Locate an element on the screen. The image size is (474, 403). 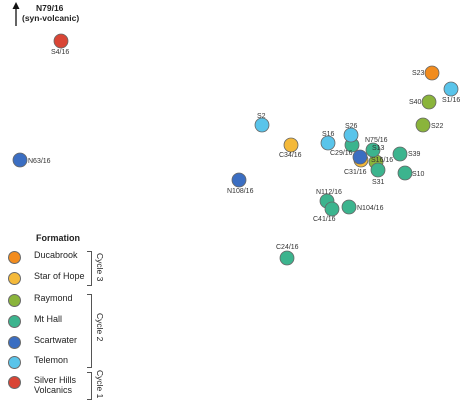
legend-item-telemon: Telemon is located at coordinates (38, 362).